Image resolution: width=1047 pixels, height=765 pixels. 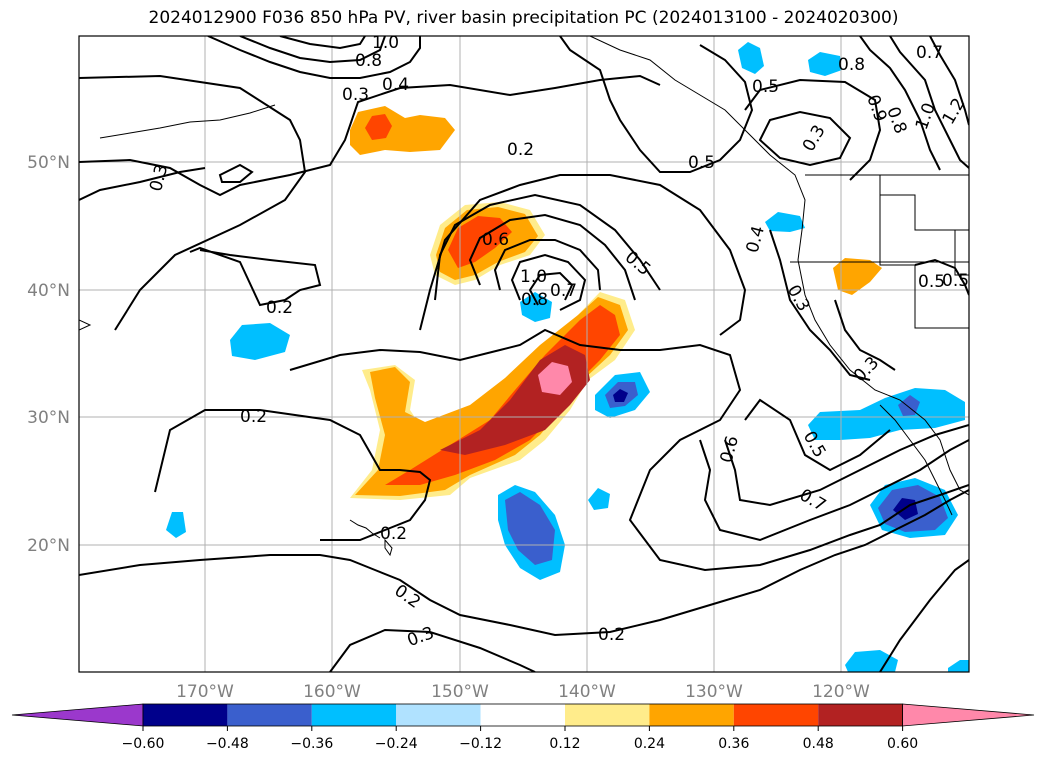 What do you see at coordinates (587, 692) in the screenshot?
I see `lon-label: 140°W` at bounding box center [587, 692].